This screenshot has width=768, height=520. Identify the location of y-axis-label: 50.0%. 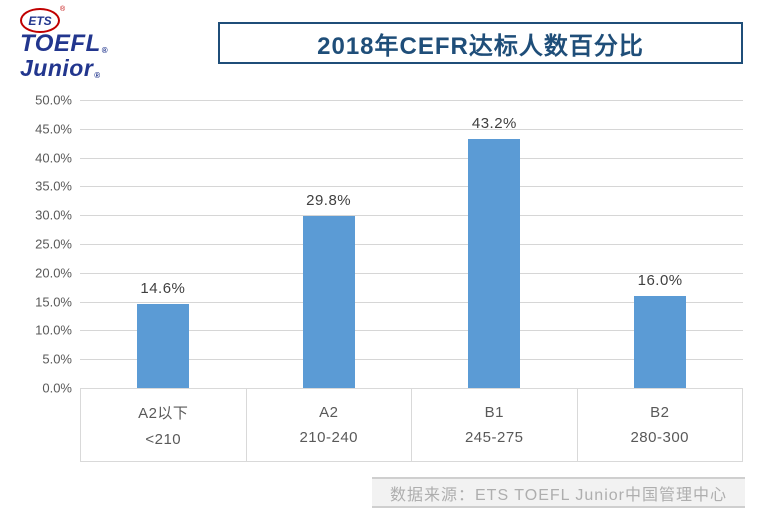
(53, 100).